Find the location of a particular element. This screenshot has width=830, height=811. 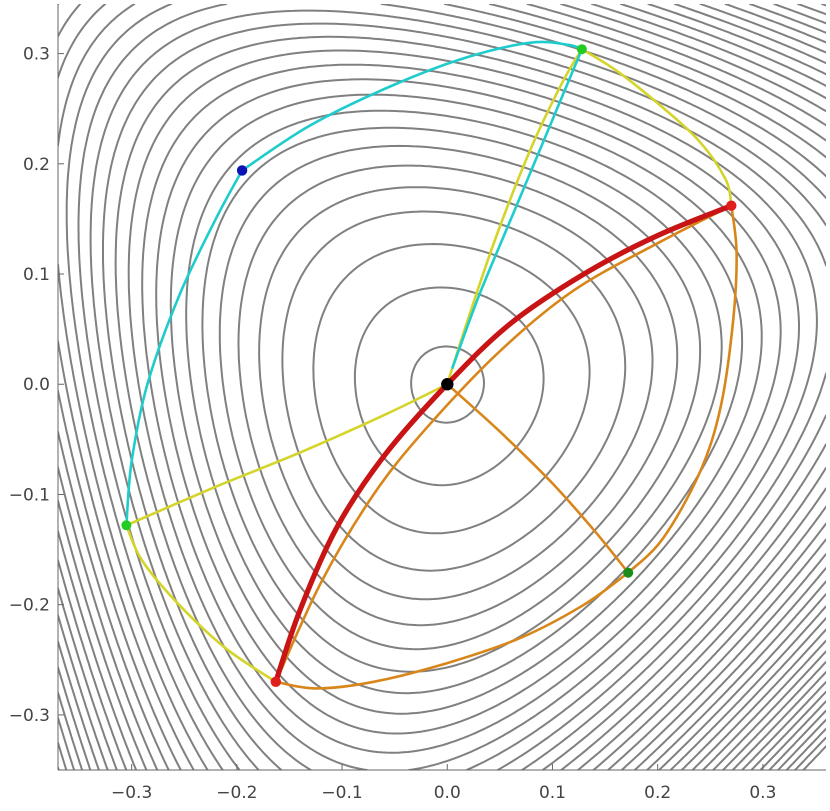

y-tick-label: −0.2 is located at coordinates (29, 606).